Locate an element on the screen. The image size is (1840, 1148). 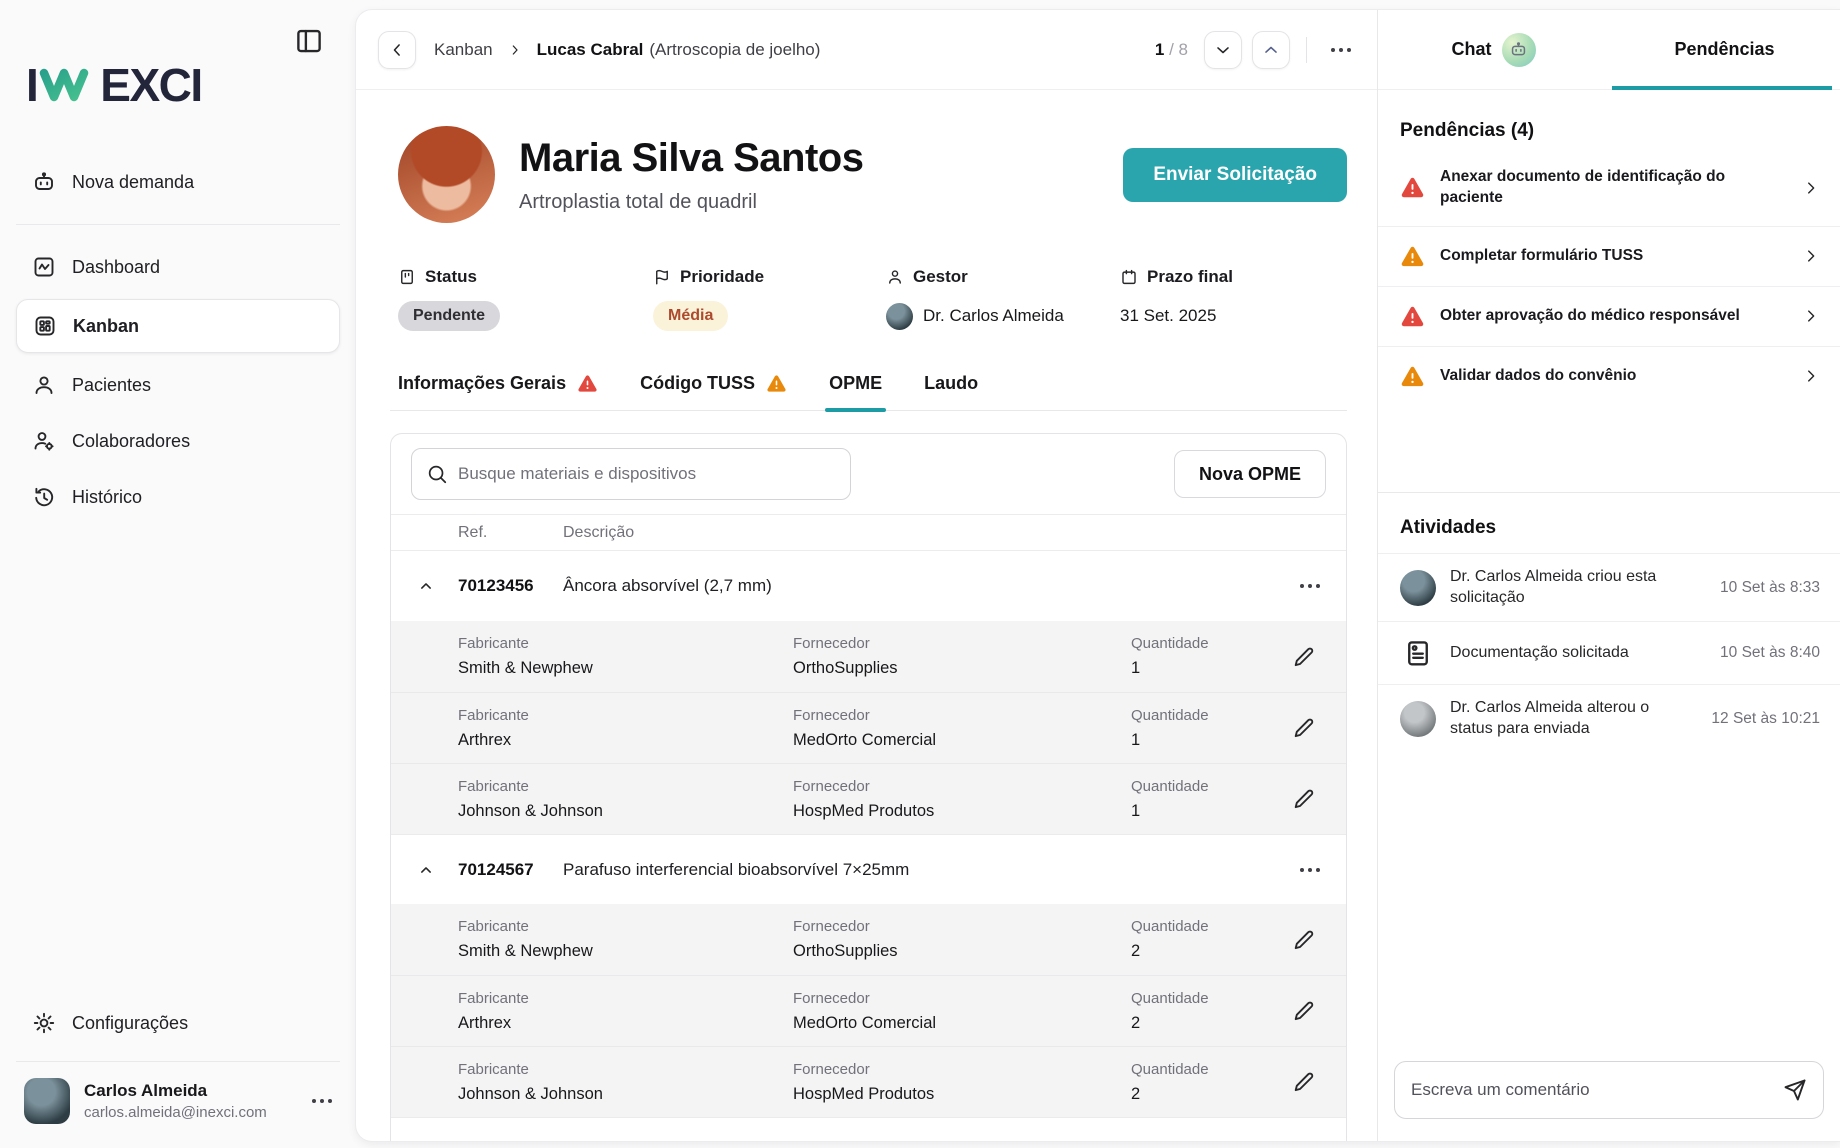
pendencia-text: Validar dados do convênio is located at coordinates (1538, 375).